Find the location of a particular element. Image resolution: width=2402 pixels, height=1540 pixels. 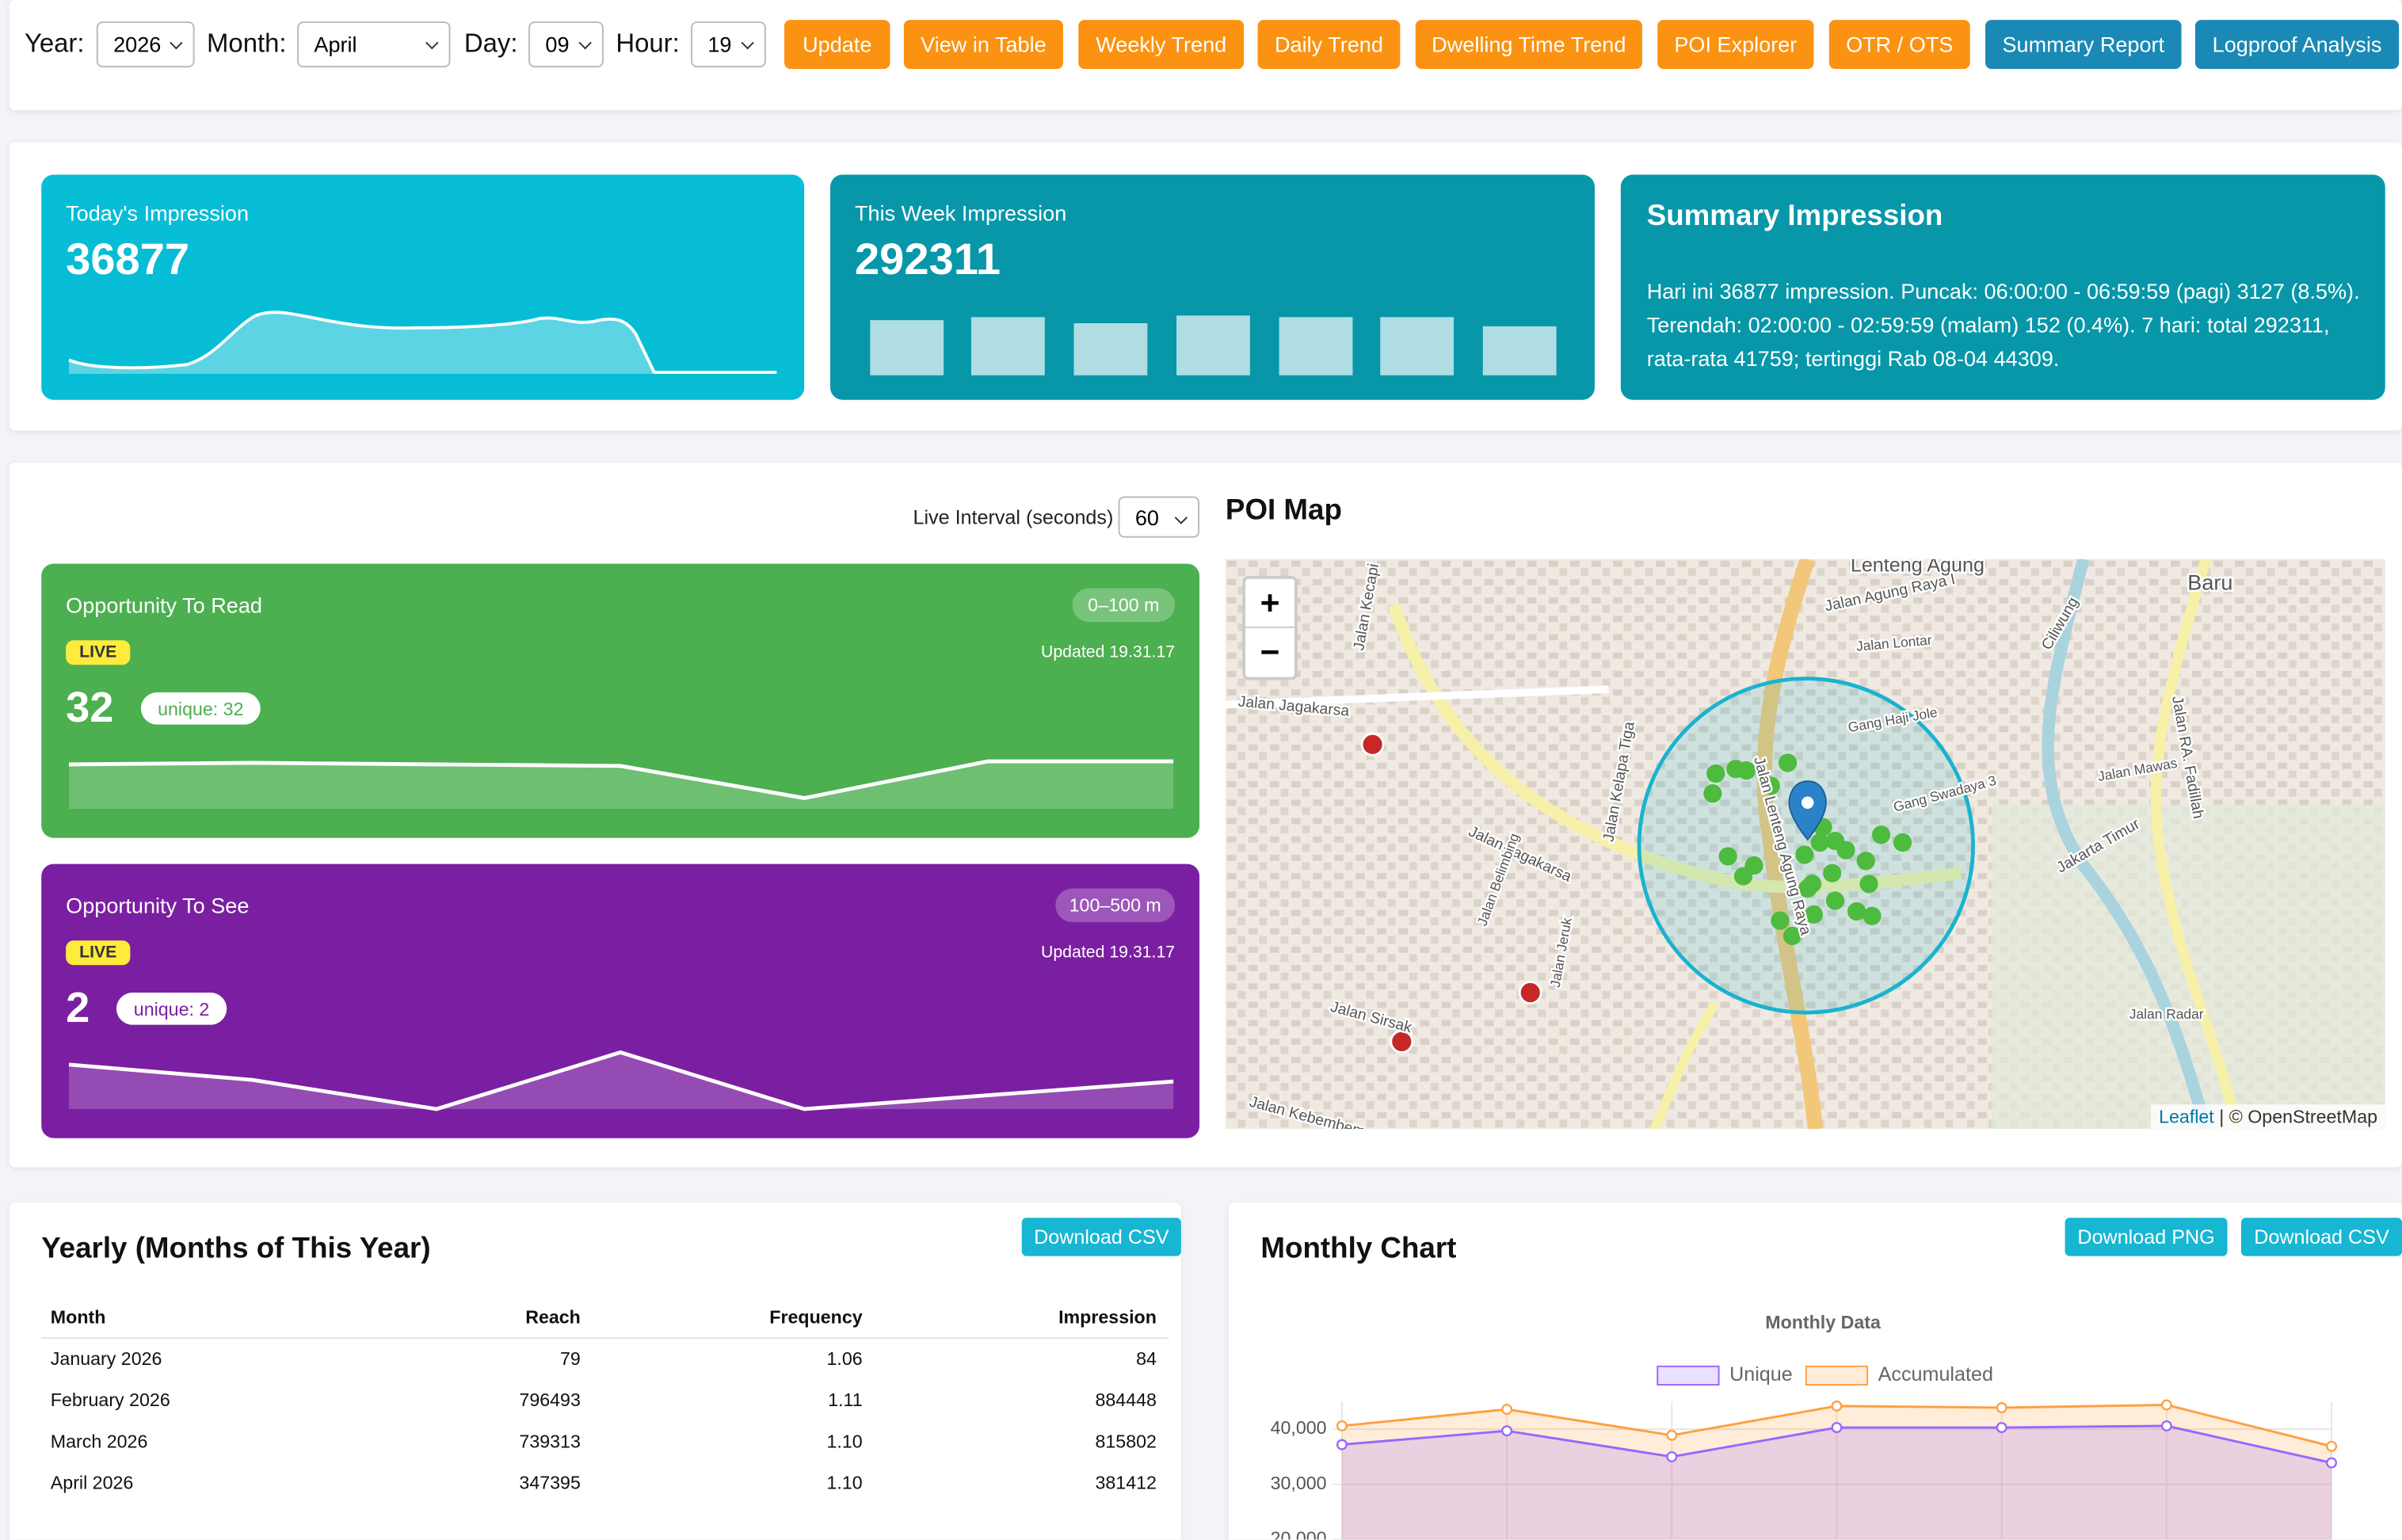

unique-pill: unique: 32 is located at coordinates (200, 708).